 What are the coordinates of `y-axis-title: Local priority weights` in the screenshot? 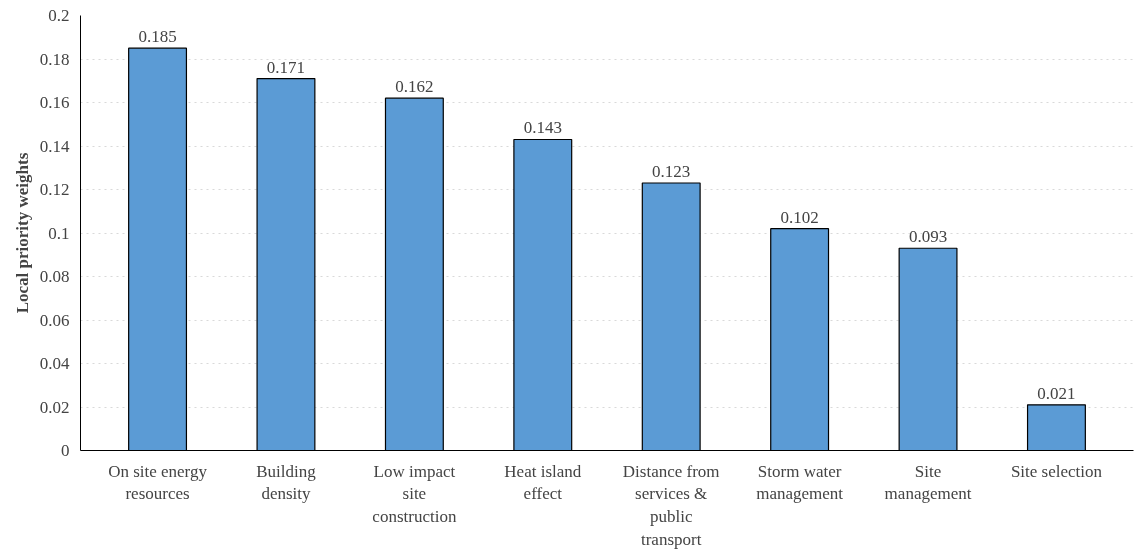 It's located at (22, 233).